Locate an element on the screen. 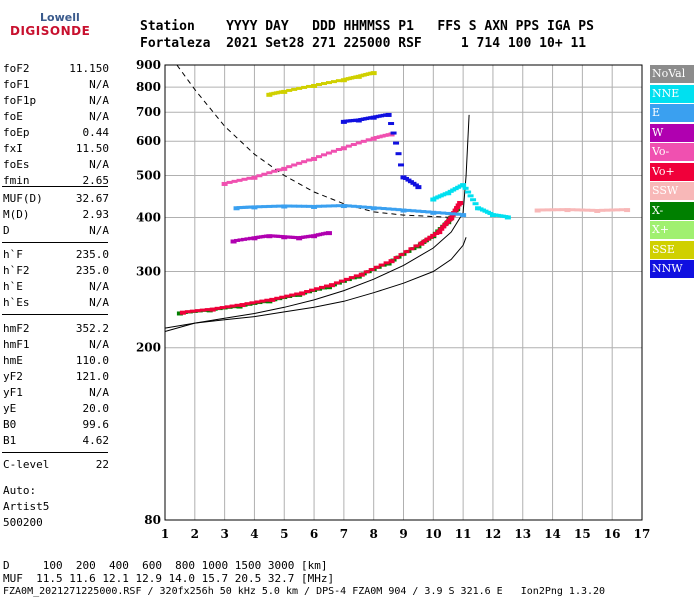  param-value: N/A is located at coordinates (99, 100).